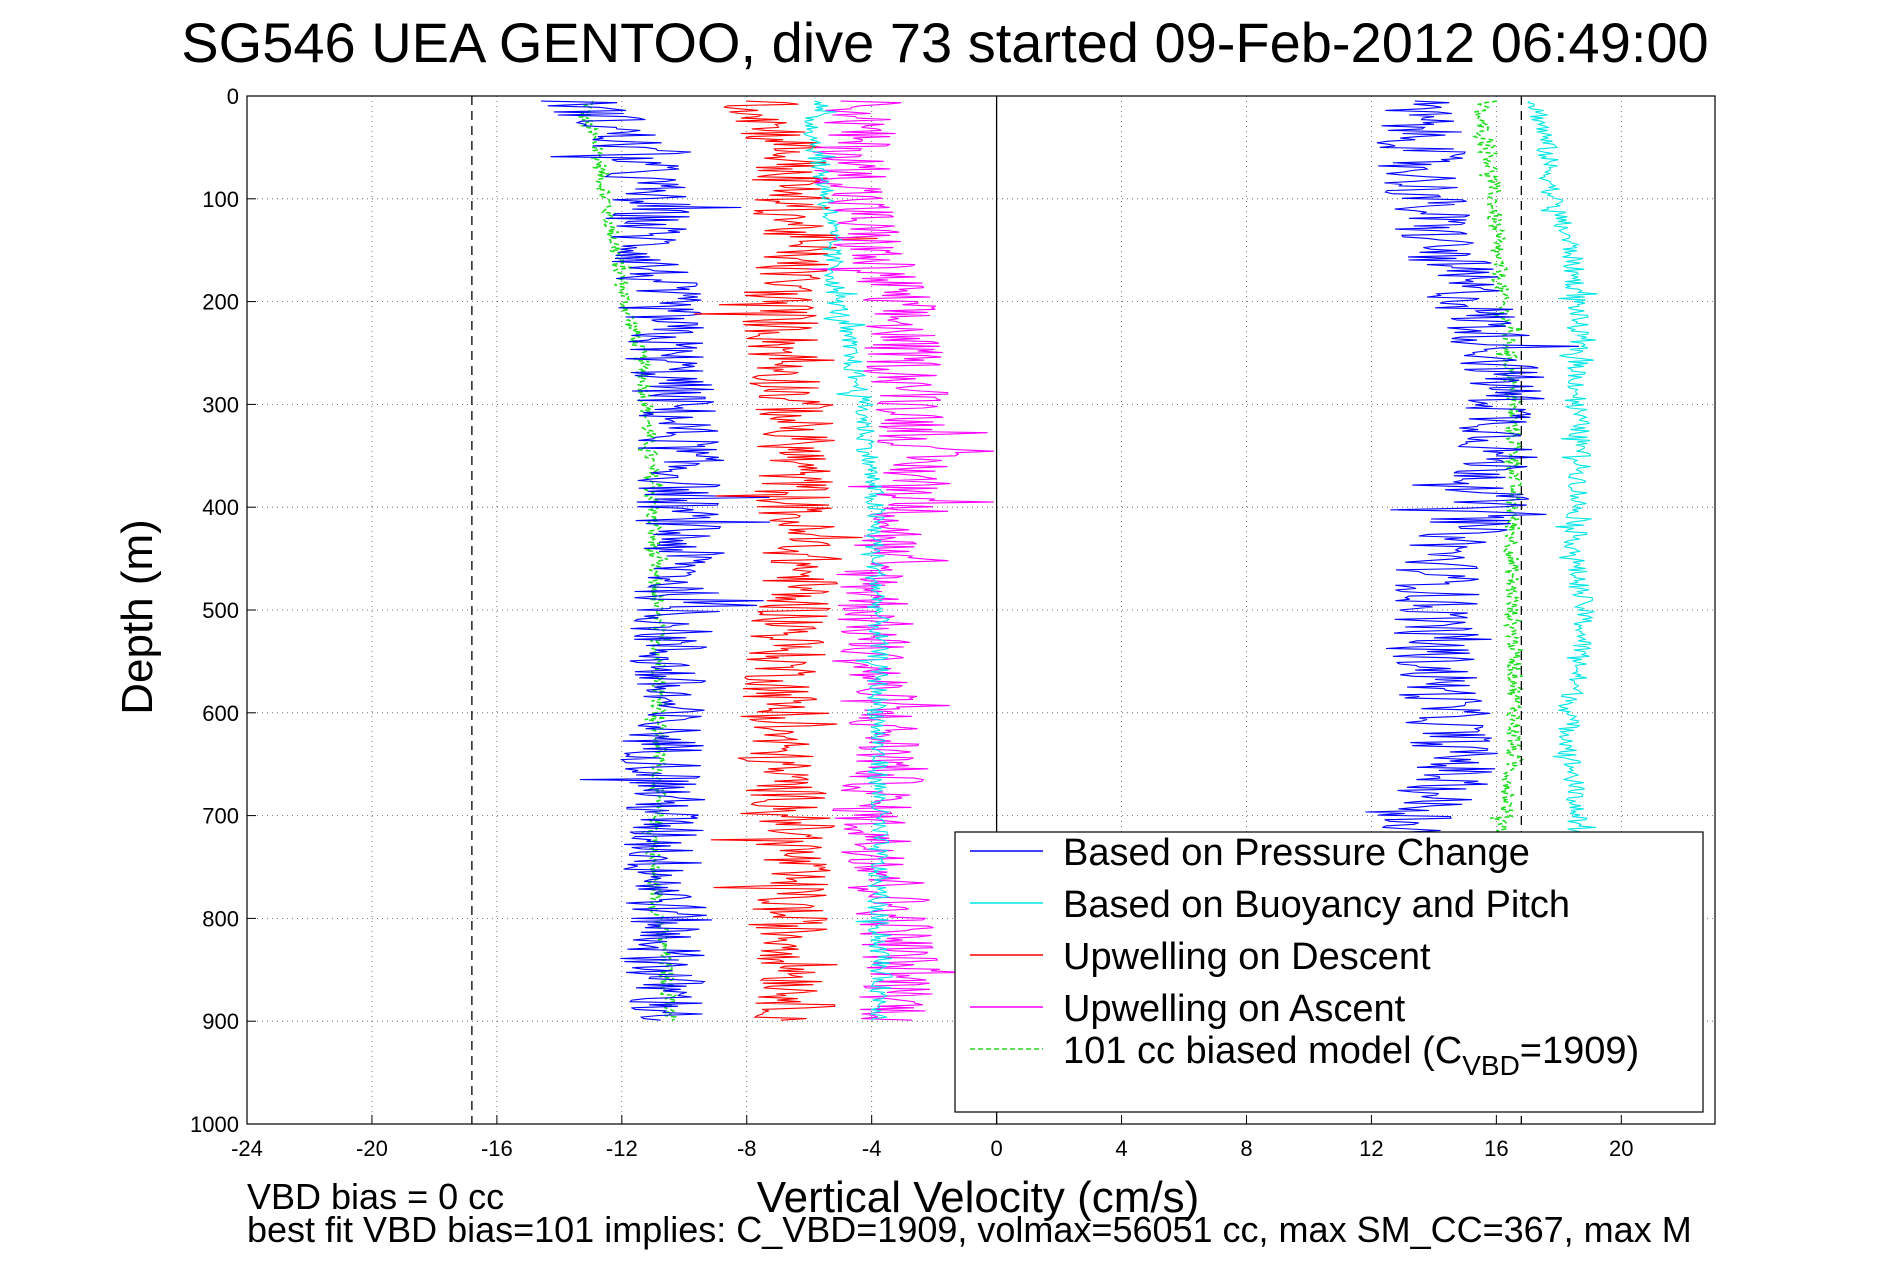  Describe the element at coordinates (220, 816) in the screenshot. I see `y-tick-label: 700` at that location.